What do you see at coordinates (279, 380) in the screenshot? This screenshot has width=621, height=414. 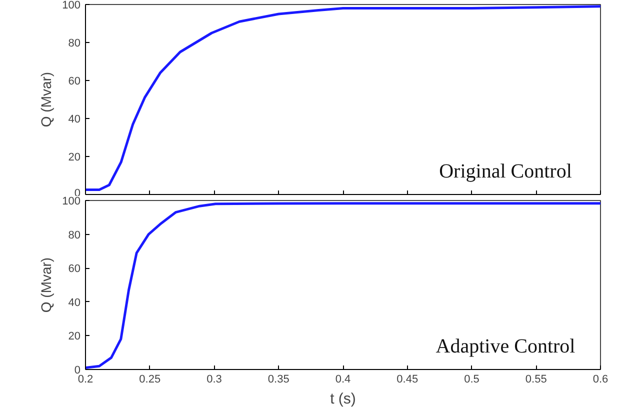 I see `x-tick-label: 0.35` at bounding box center [279, 380].